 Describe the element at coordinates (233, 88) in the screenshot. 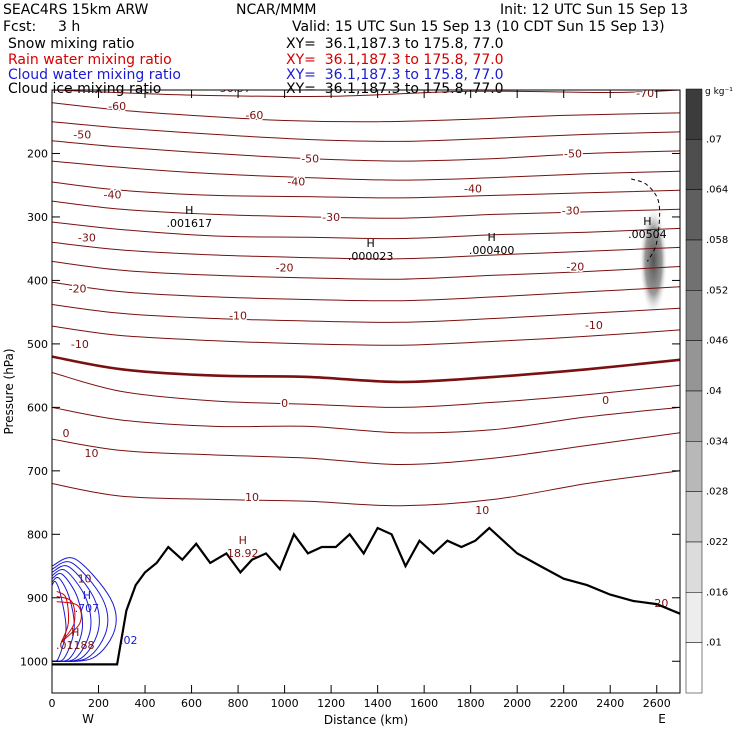

I see `isotherm-label: -56.97` at that location.